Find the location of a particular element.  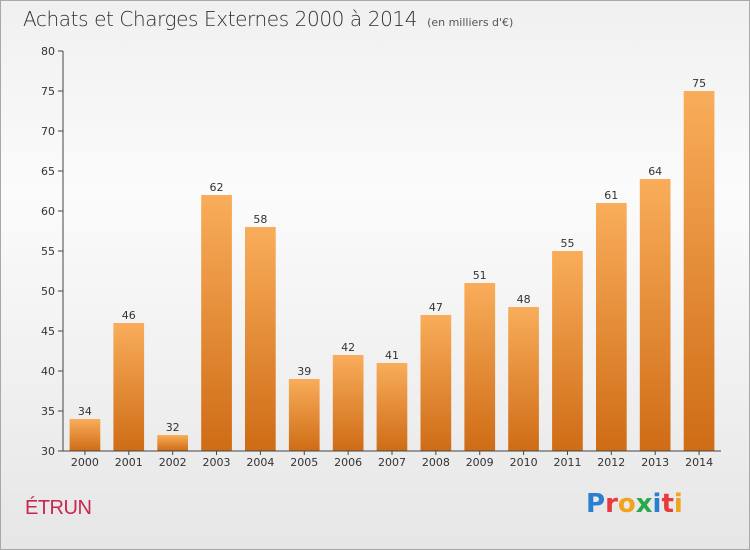

data-label: 47 is located at coordinates (436, 307).